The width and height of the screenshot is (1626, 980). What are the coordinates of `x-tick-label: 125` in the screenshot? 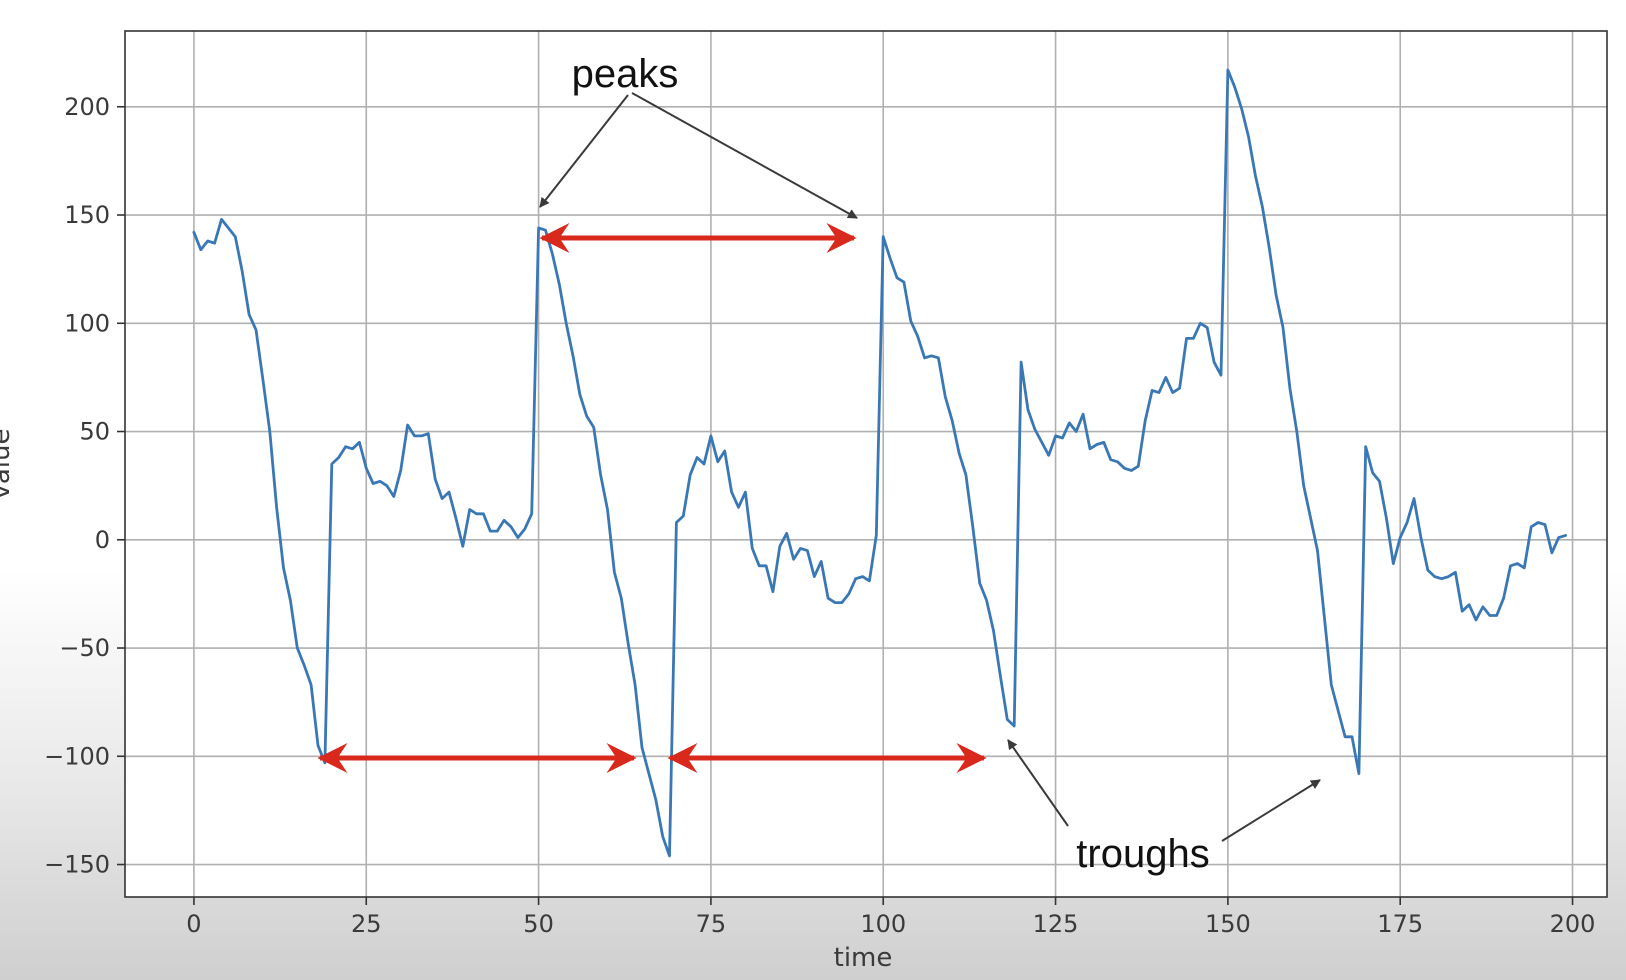 It's located at (1056, 924).